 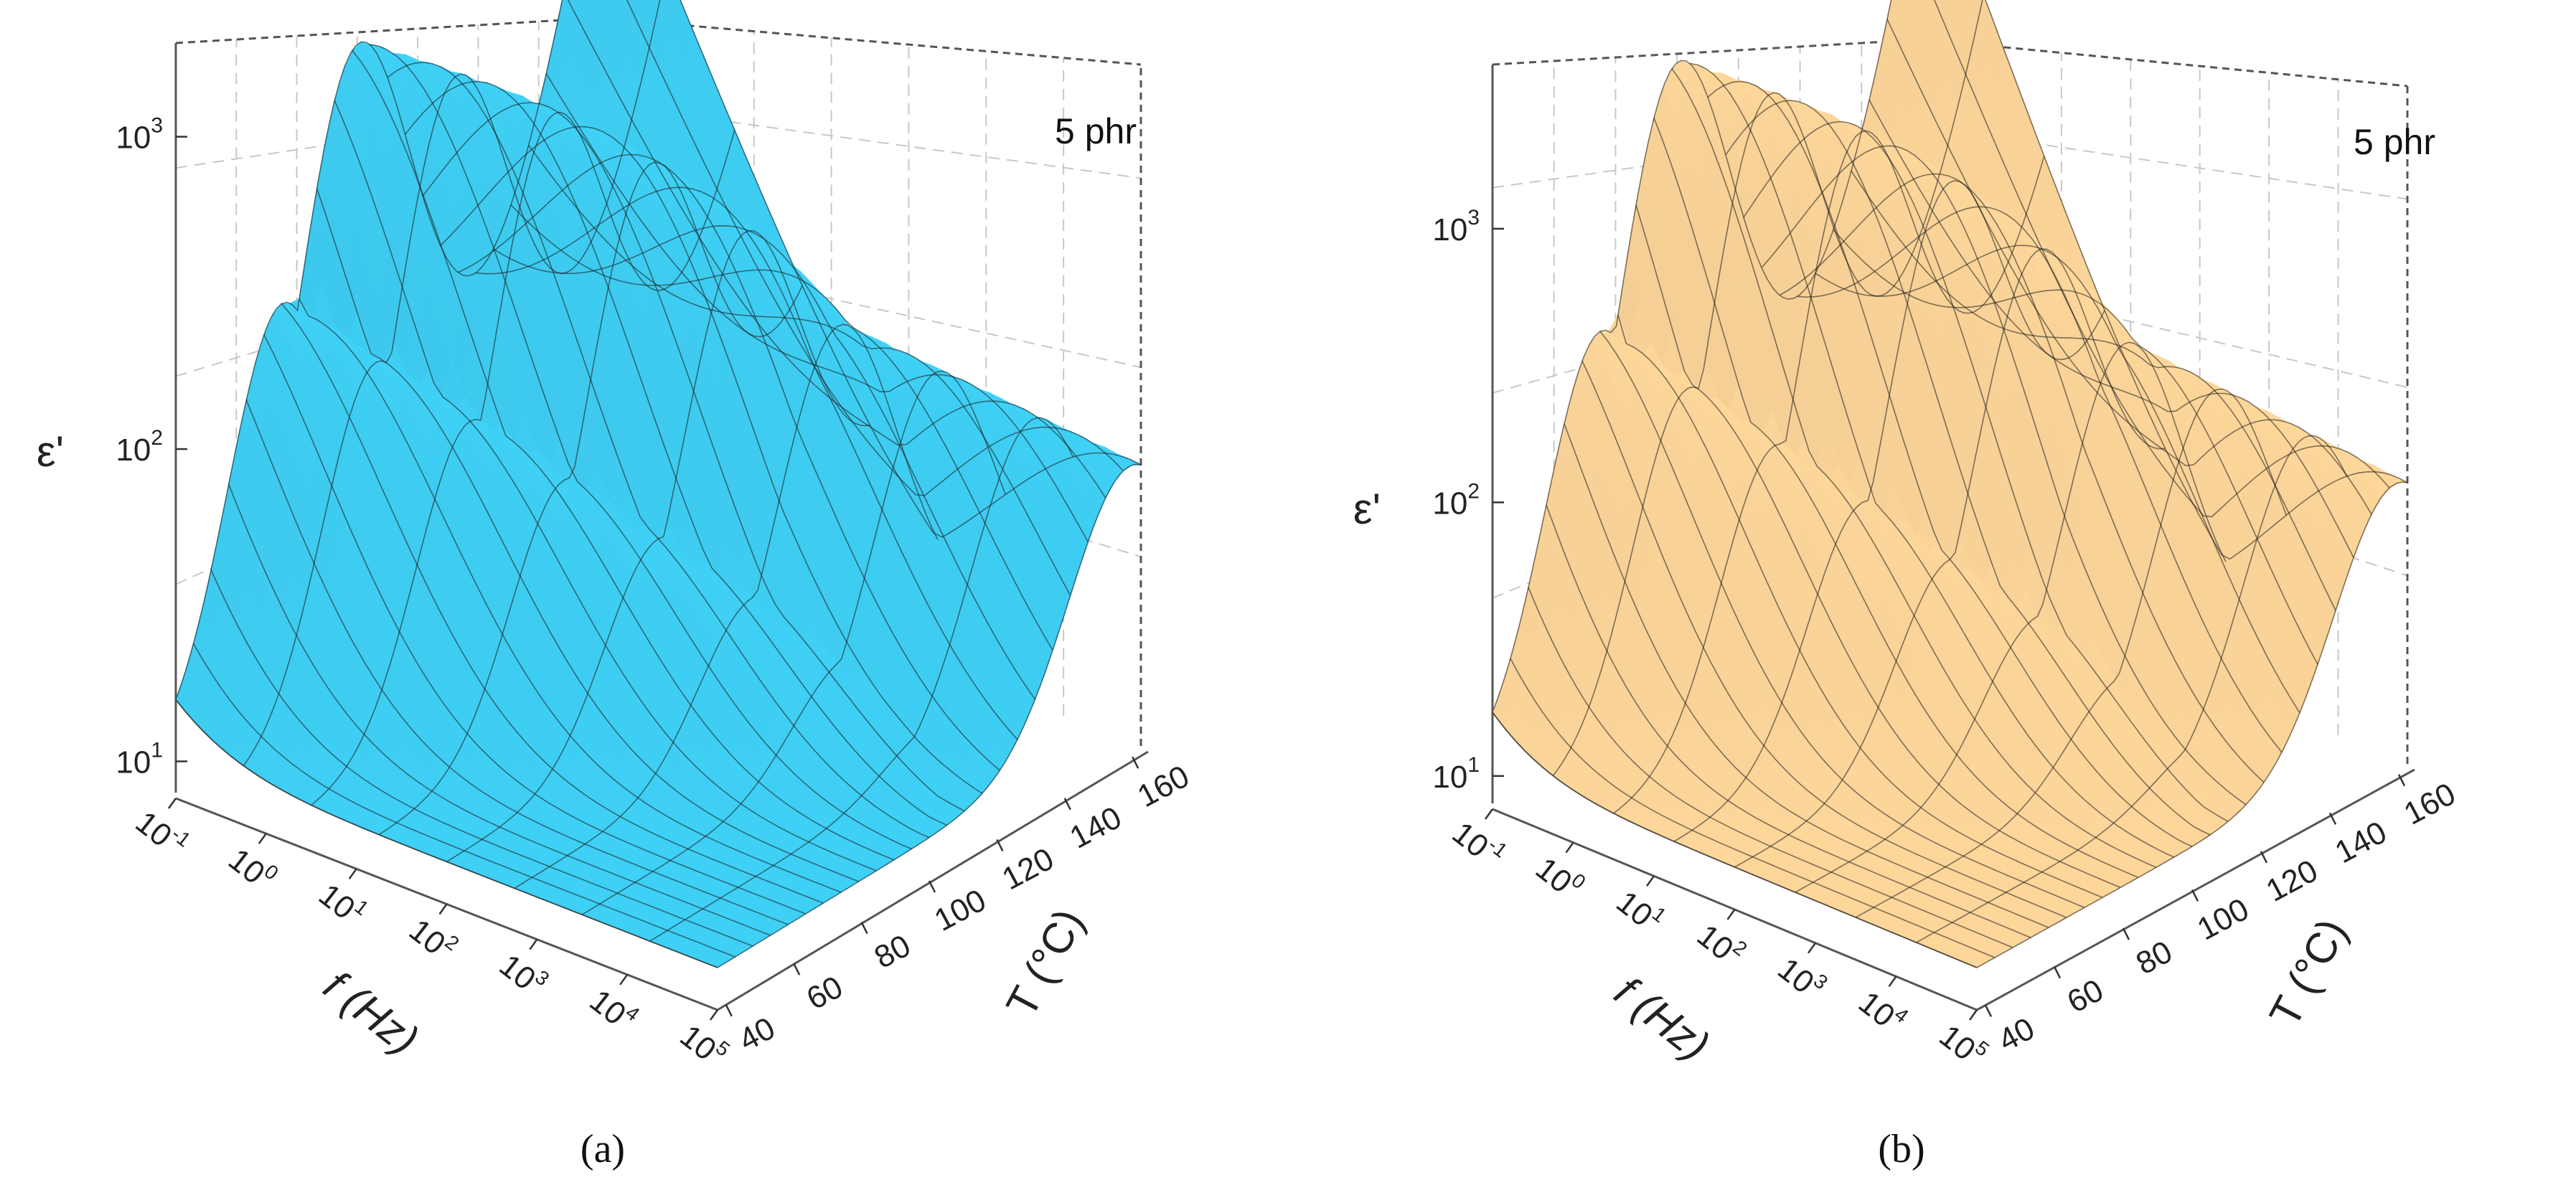 What do you see at coordinates (139, 135) in the screenshot?
I see `z-tick-label: 10³` at bounding box center [139, 135].